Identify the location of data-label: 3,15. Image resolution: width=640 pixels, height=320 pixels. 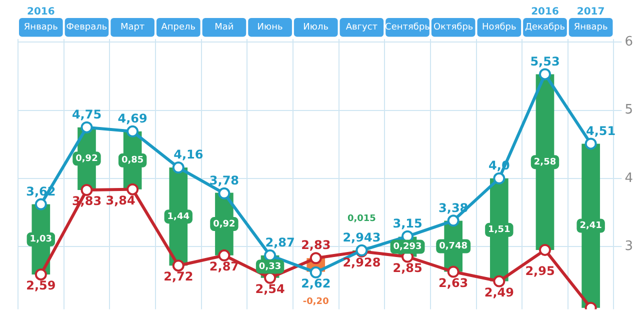
(407, 223).